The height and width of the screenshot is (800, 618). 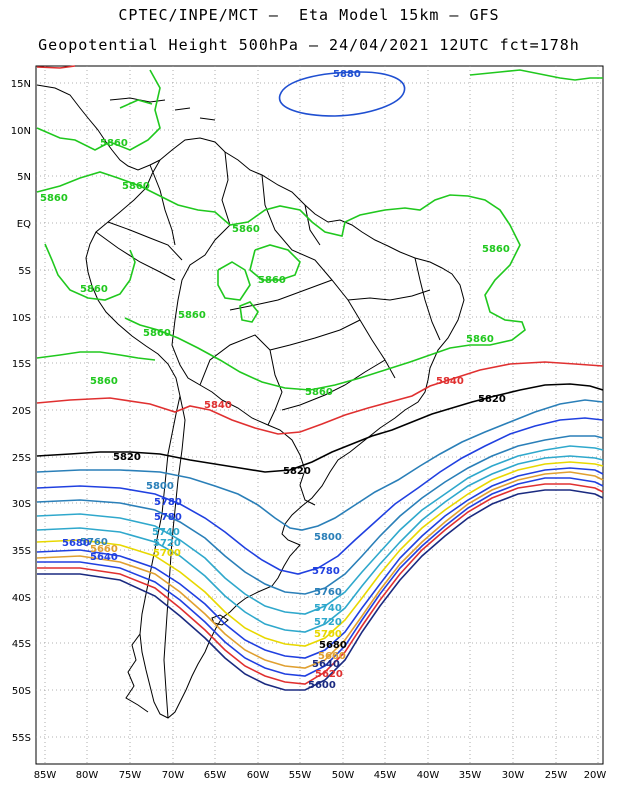 What do you see at coordinates (21, 504) in the screenshot?
I see `lat-tick-label: 30S` at bounding box center [21, 504].